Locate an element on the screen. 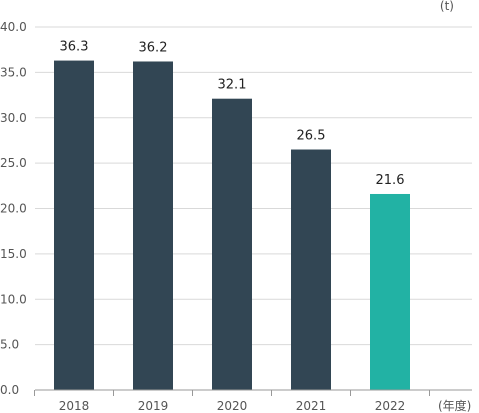 The height and width of the screenshot is (413, 479). bar-2019 is located at coordinates (153, 226).